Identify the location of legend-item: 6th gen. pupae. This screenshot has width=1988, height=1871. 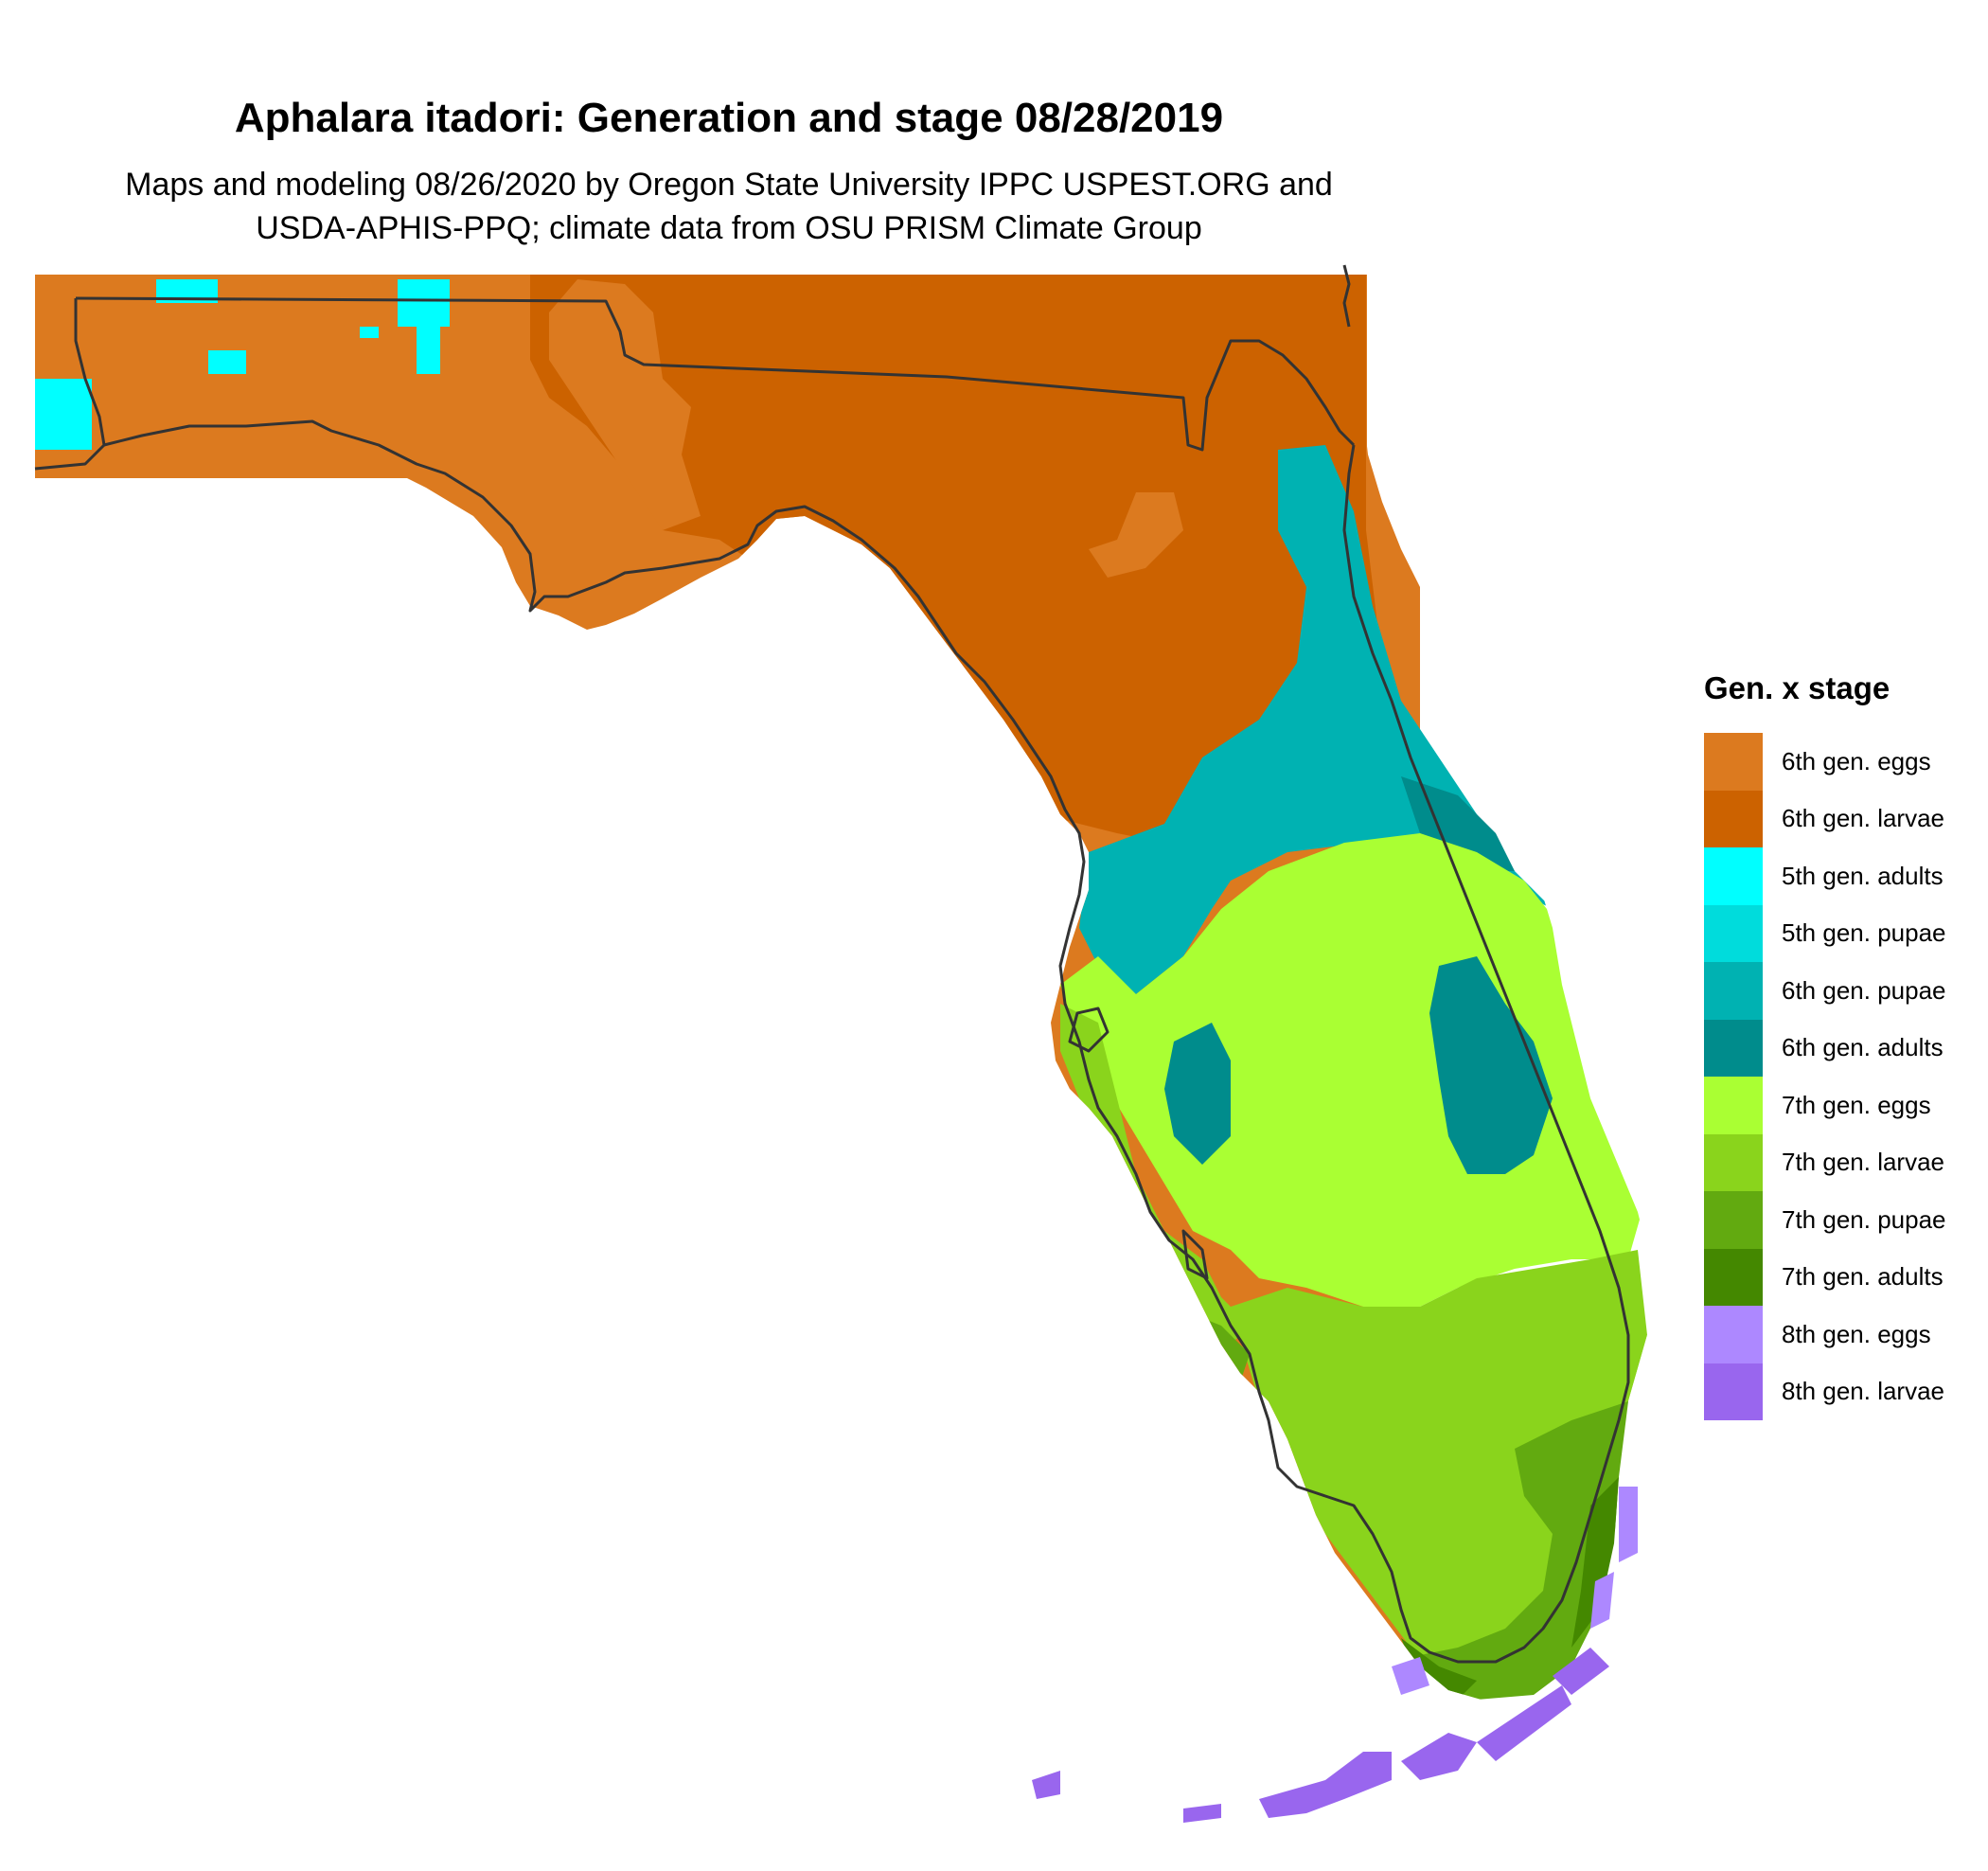
(1825, 991).